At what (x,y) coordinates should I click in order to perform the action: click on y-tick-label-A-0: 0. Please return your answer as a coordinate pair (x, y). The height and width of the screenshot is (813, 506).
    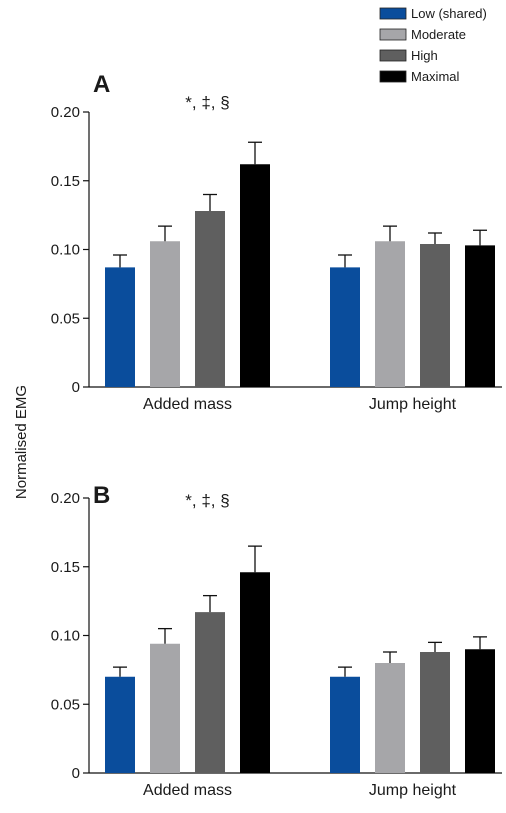
    Looking at the image, I should click on (76, 387).